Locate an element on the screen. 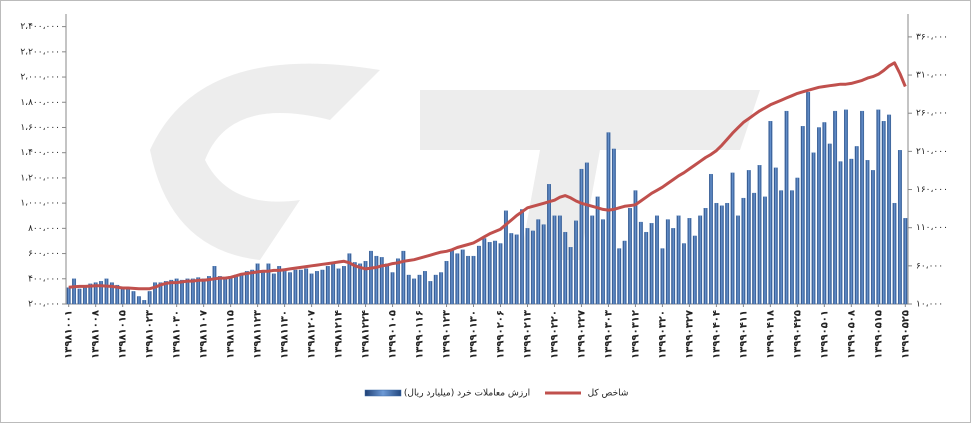 This screenshot has height=423, width=971. x-tick-label: ۱۳۹۸۱۰۲۳ is located at coordinates (150, 334).